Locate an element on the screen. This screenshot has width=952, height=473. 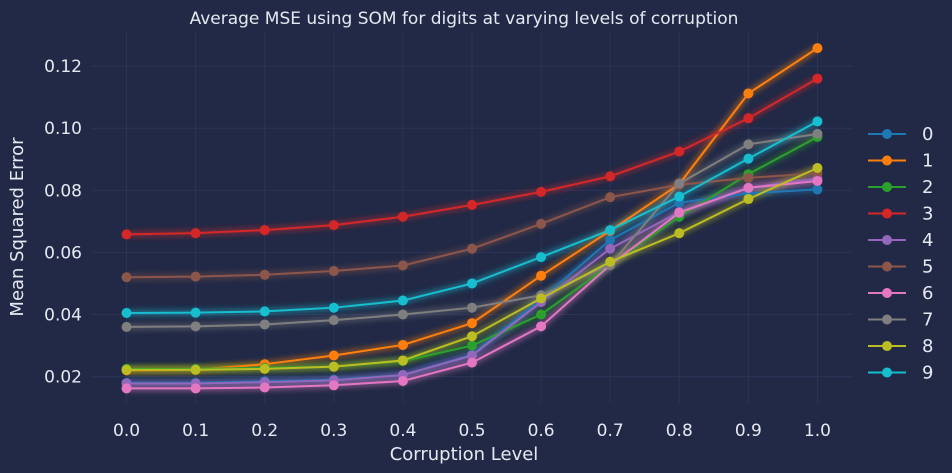
x-tick-label: 0.3 is located at coordinates (333, 431).